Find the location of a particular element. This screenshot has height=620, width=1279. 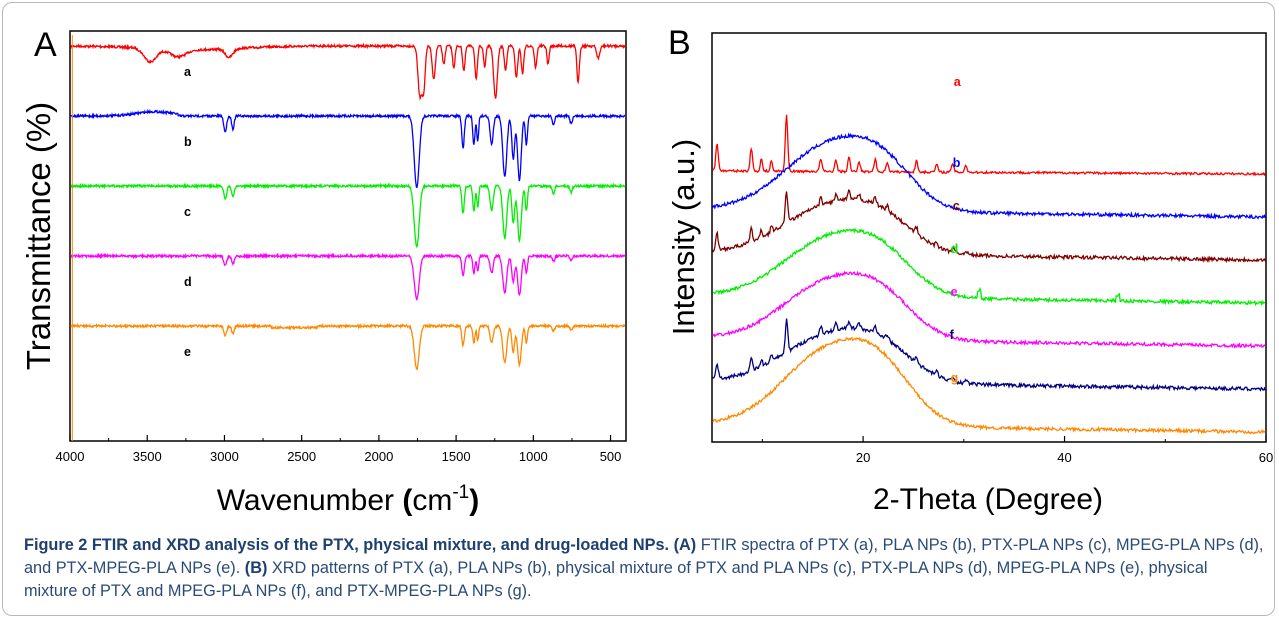

panel-a-series-label-d: d is located at coordinates (188, 282).